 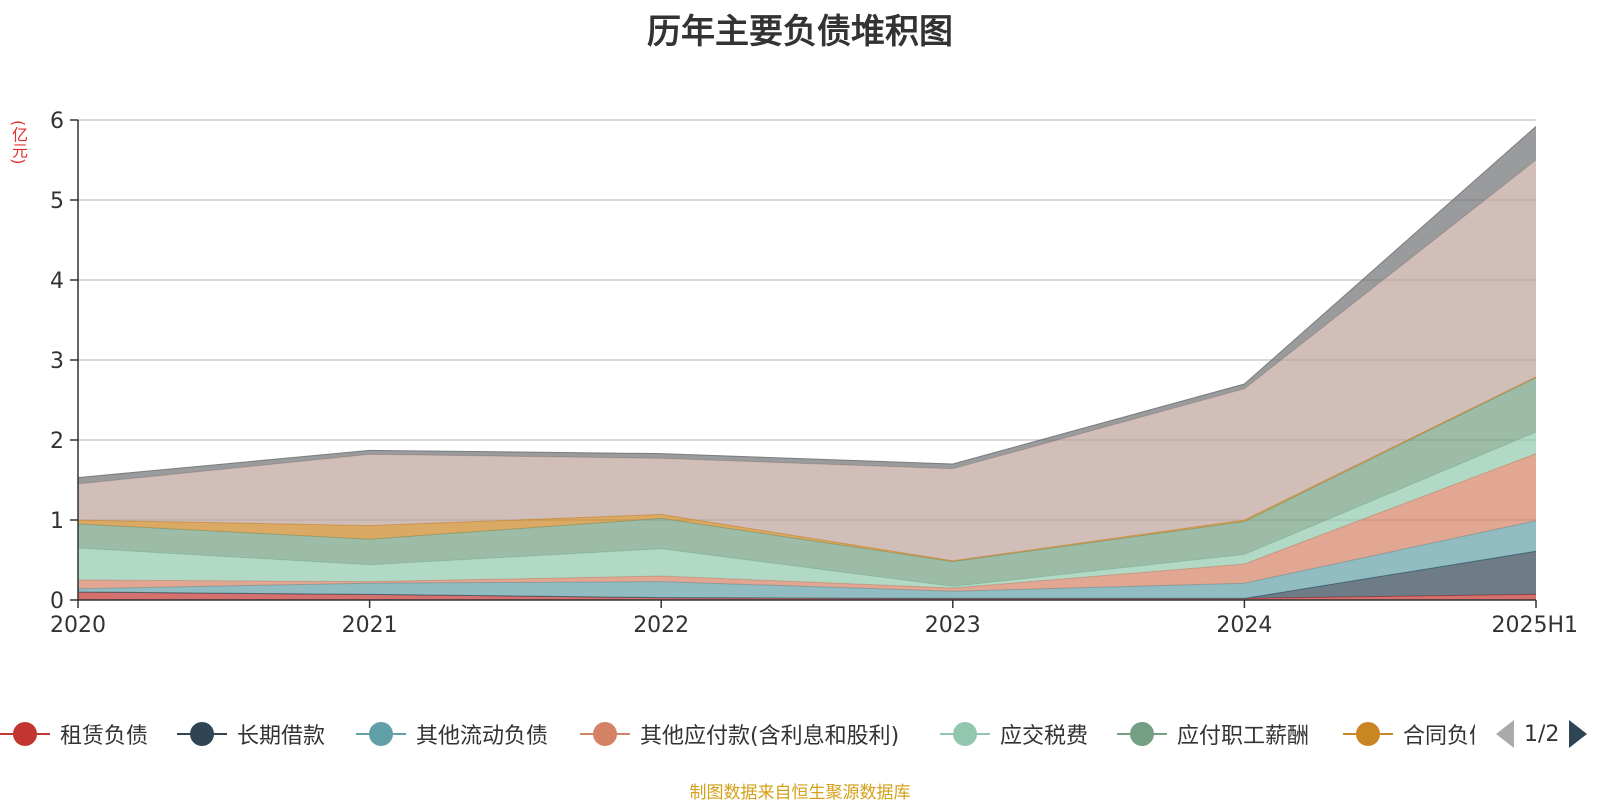 I want to click on legend-label: 应付职工薪酬, so click(x=1243, y=736).